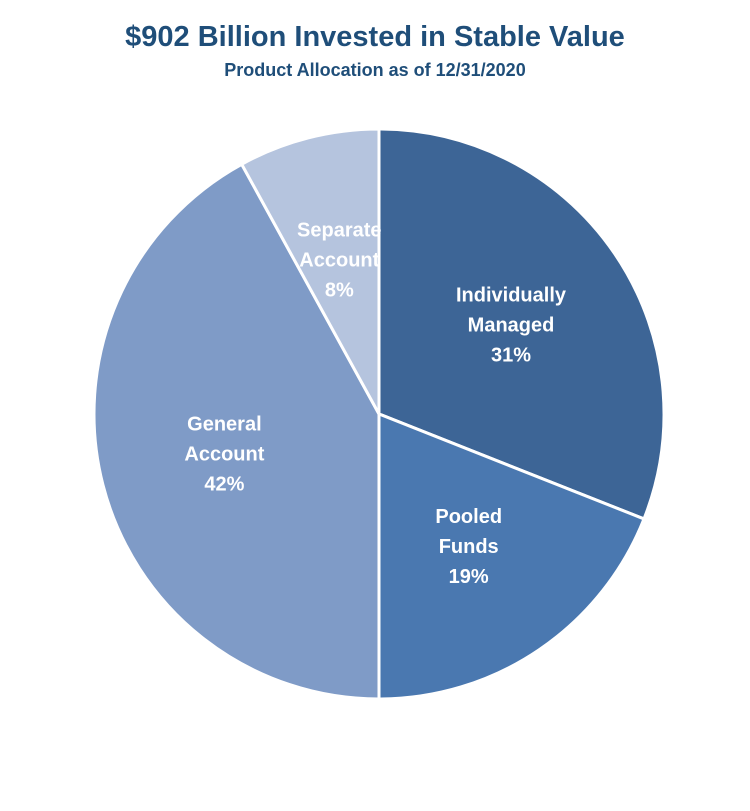 The image size is (750, 811). What do you see at coordinates (375, 70) in the screenshot?
I see `chart-subtitle: Product Allocation as of 12/31/2020` at bounding box center [375, 70].